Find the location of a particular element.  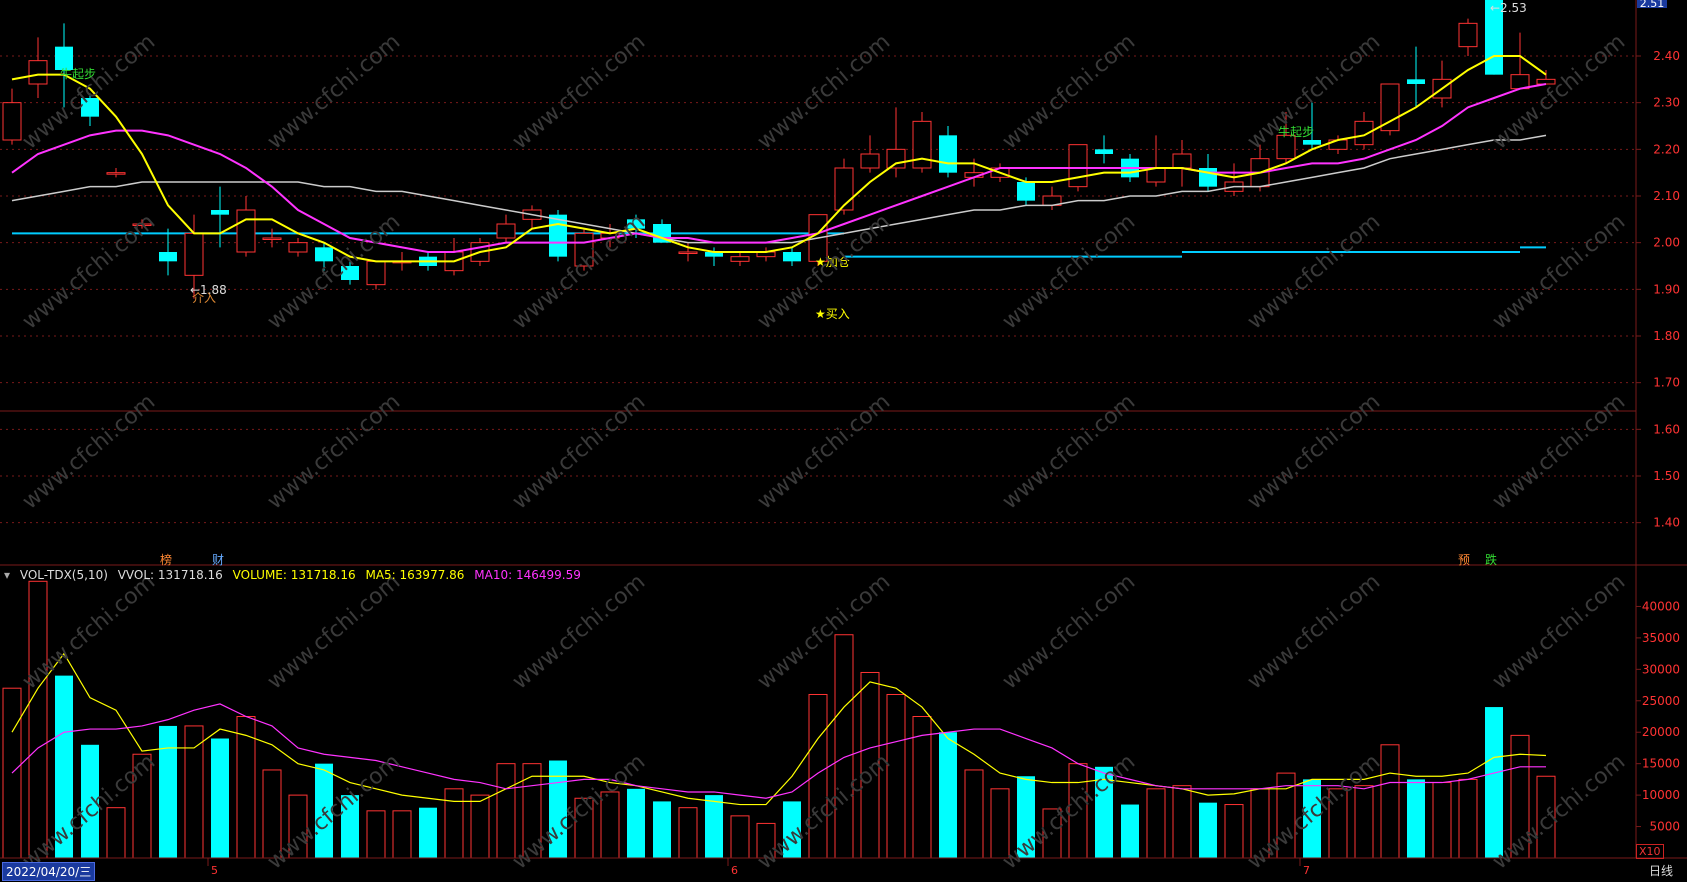

period-button: 日线 is located at coordinates (1660, 871).